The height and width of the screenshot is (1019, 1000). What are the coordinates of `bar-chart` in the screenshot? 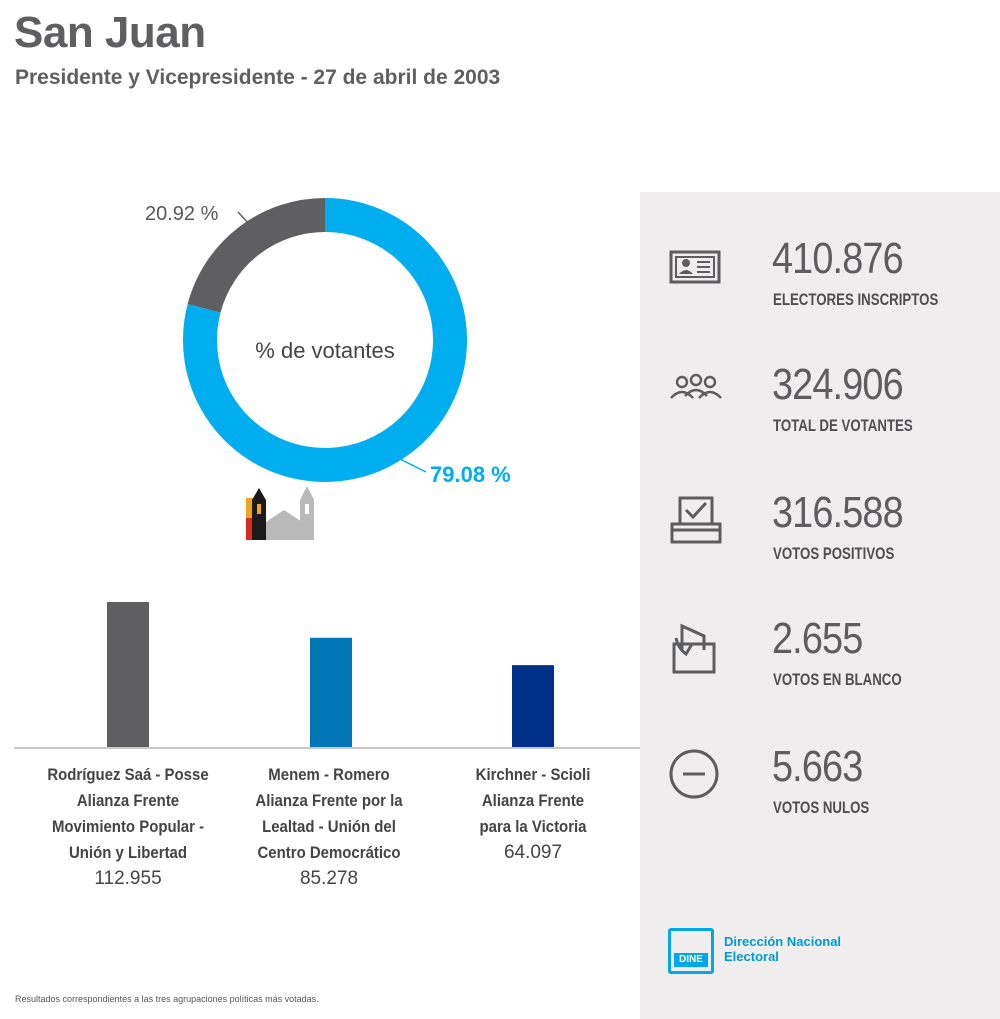 It's located at (327, 675).